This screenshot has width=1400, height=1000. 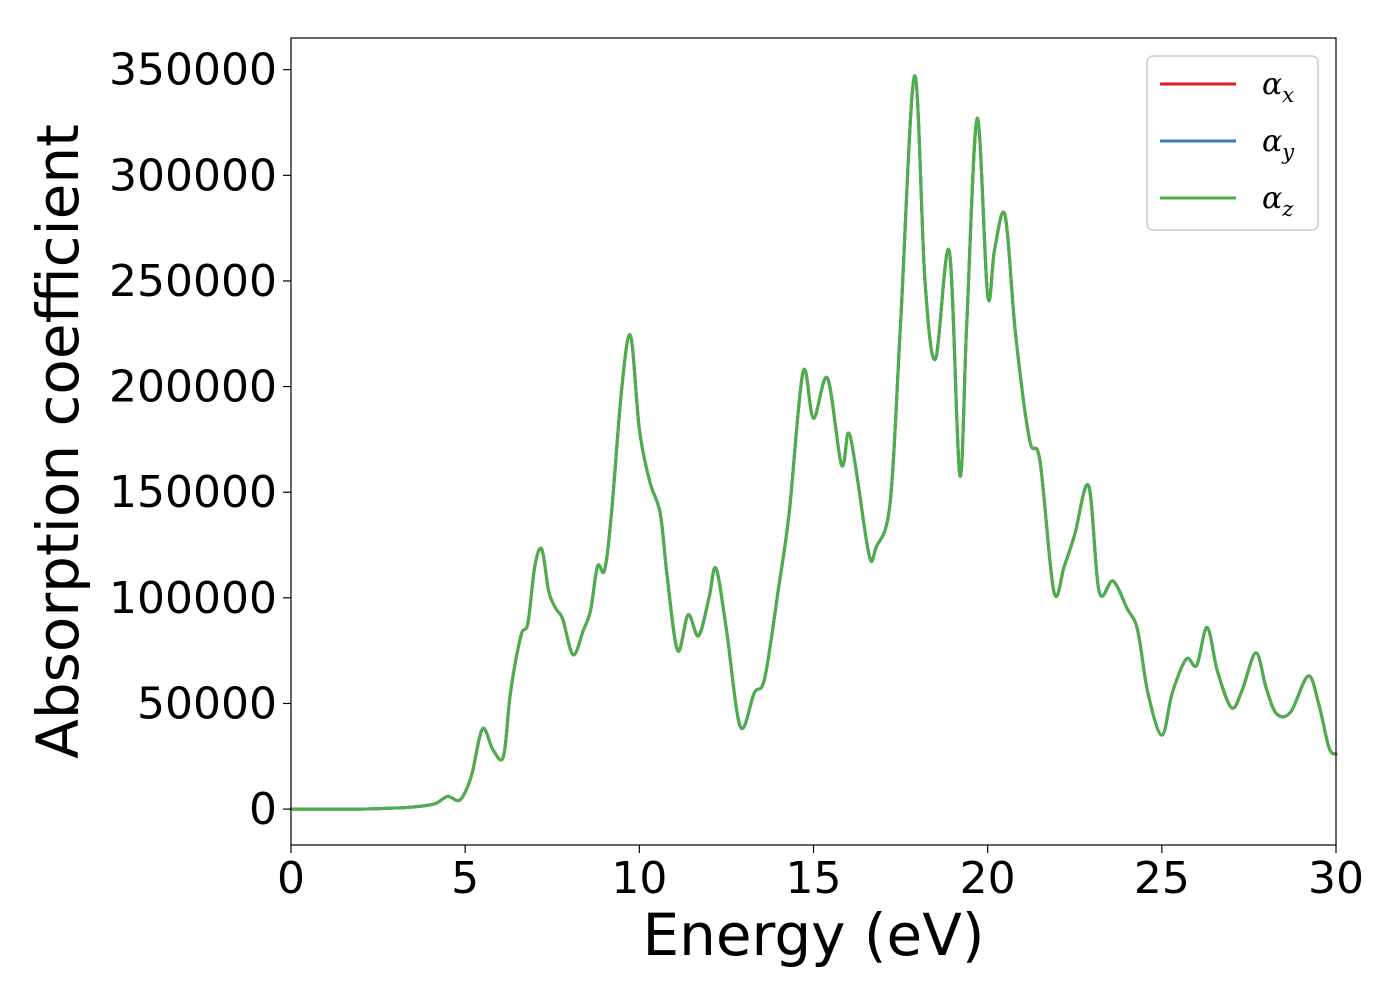 I want to click on y-tick-label: 100000, so click(x=193, y=598).